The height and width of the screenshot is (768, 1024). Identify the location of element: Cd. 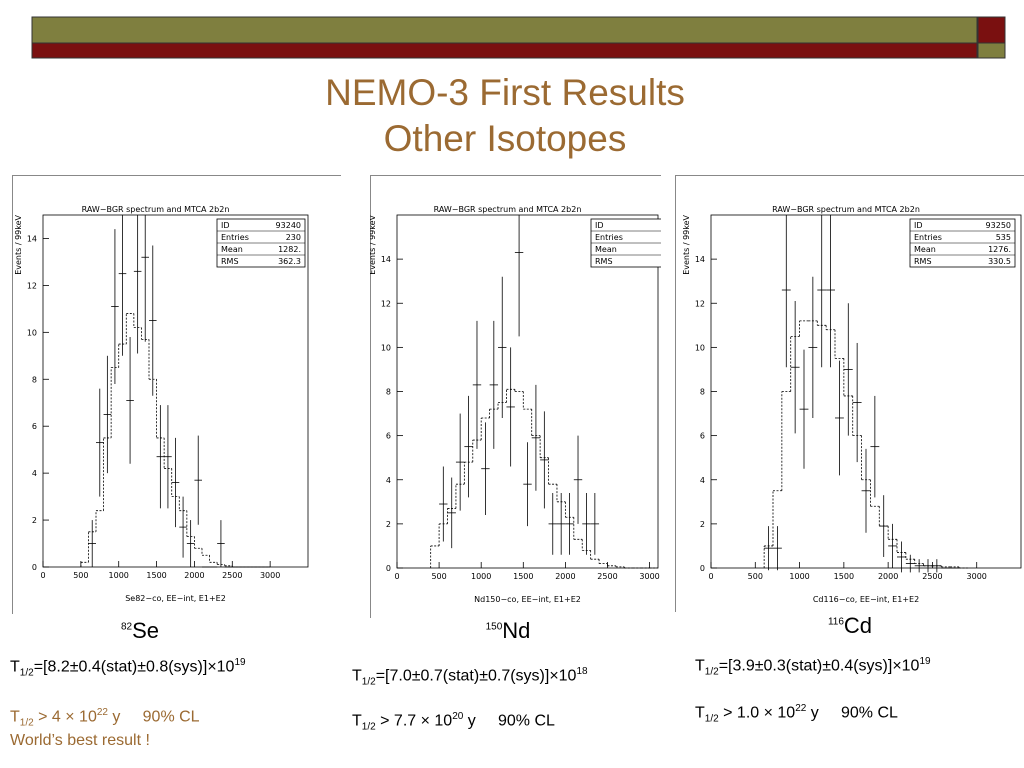
(858, 625).